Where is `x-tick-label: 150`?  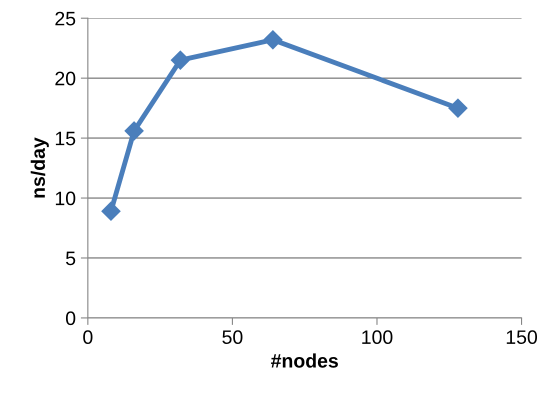 x-tick-label: 150 is located at coordinates (522, 337).